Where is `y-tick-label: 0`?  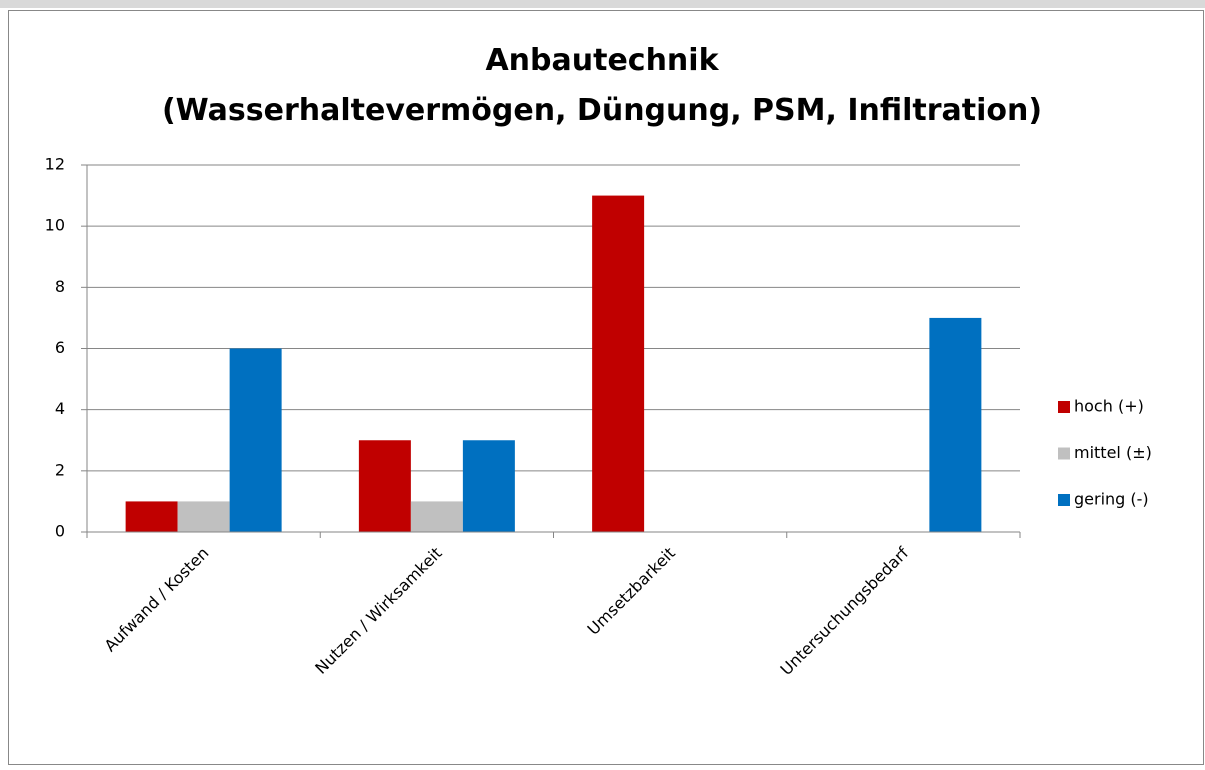
y-tick-label: 0 is located at coordinates (60, 531).